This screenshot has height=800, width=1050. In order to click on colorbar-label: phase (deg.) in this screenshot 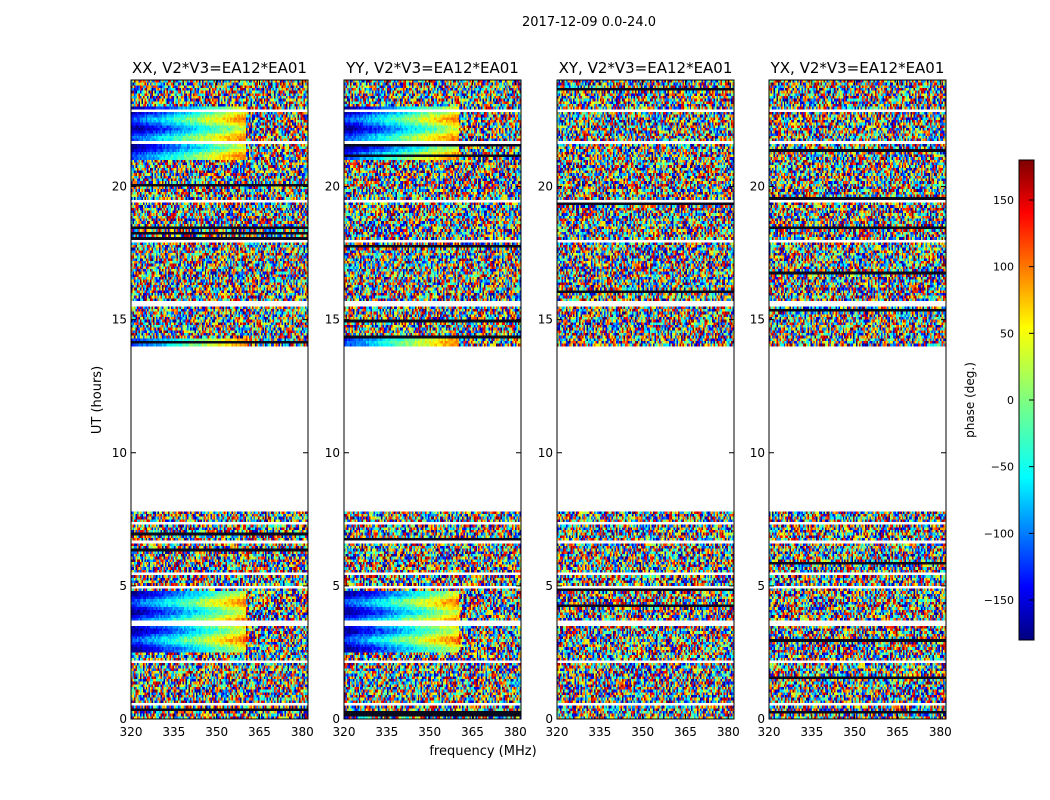, I will do `click(970, 400)`.